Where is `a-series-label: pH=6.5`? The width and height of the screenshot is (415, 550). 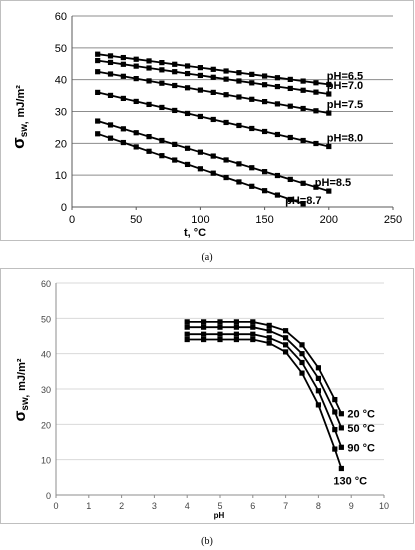
a-series-label: pH=6.5 is located at coordinates (345, 76).